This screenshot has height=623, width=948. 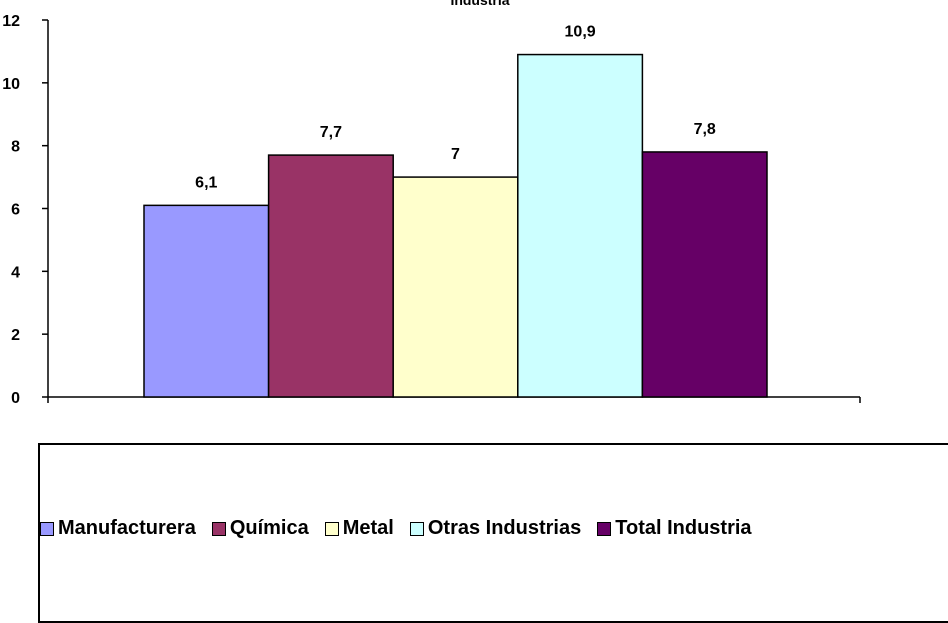 I want to click on bar-manufacturera, so click(x=206, y=301).